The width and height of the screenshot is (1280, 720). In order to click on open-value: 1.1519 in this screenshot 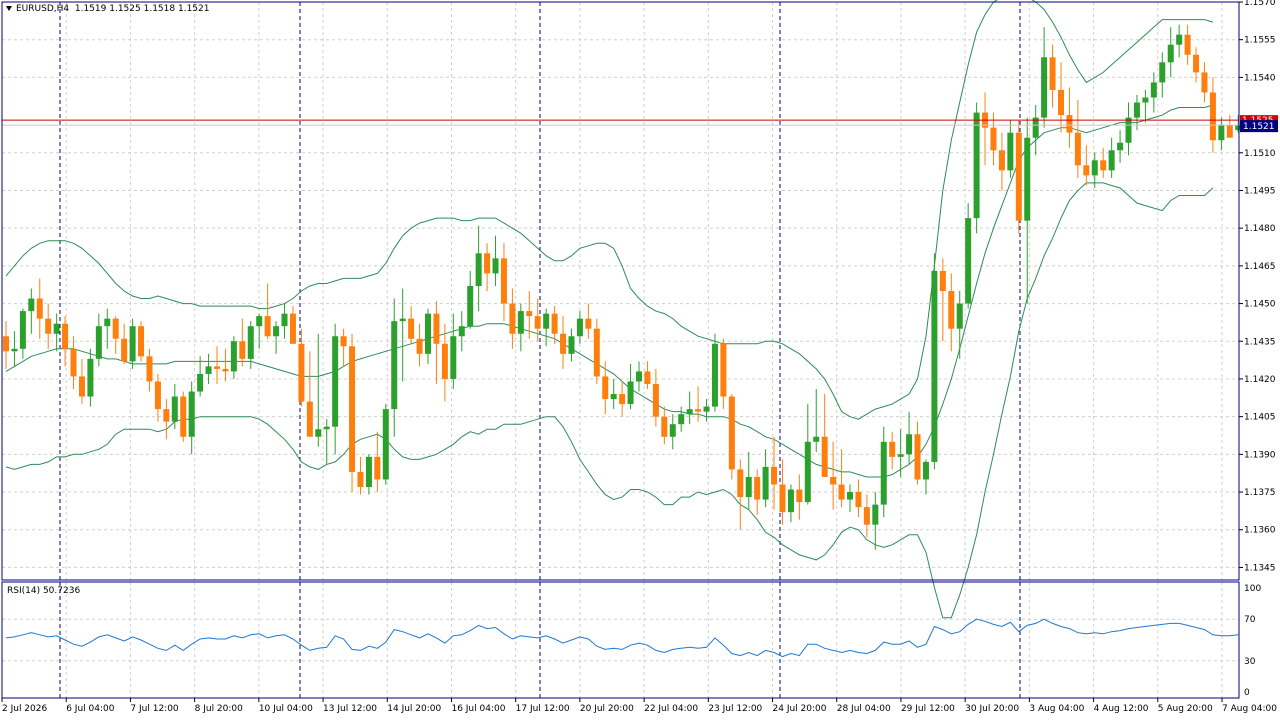, I will do `click(90, 9)`.